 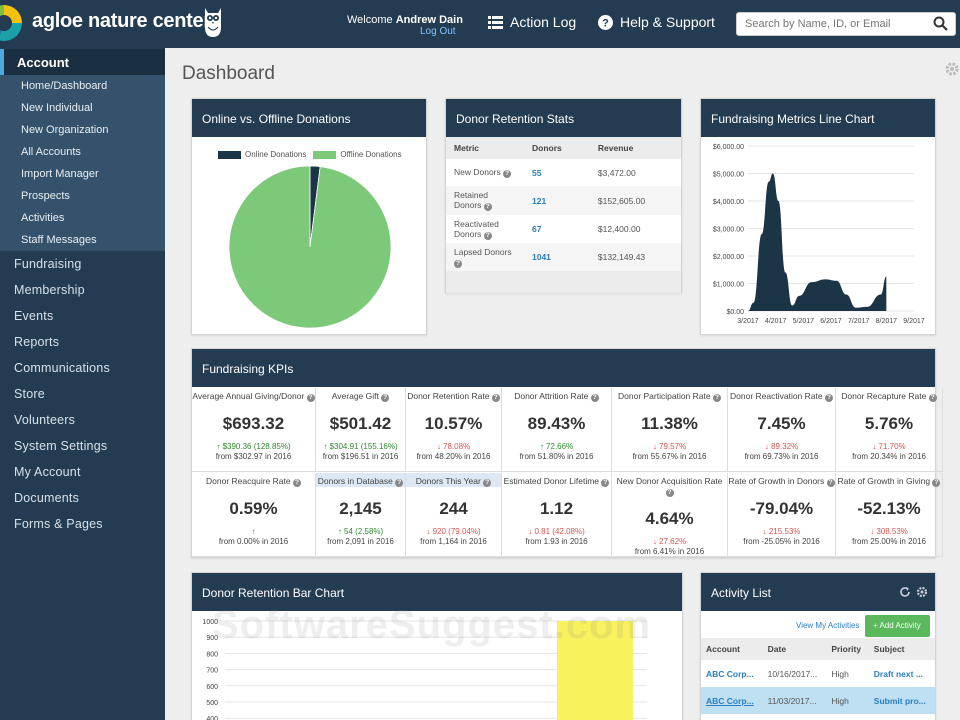 I want to click on logout-link: Log Out, so click(x=438, y=31).